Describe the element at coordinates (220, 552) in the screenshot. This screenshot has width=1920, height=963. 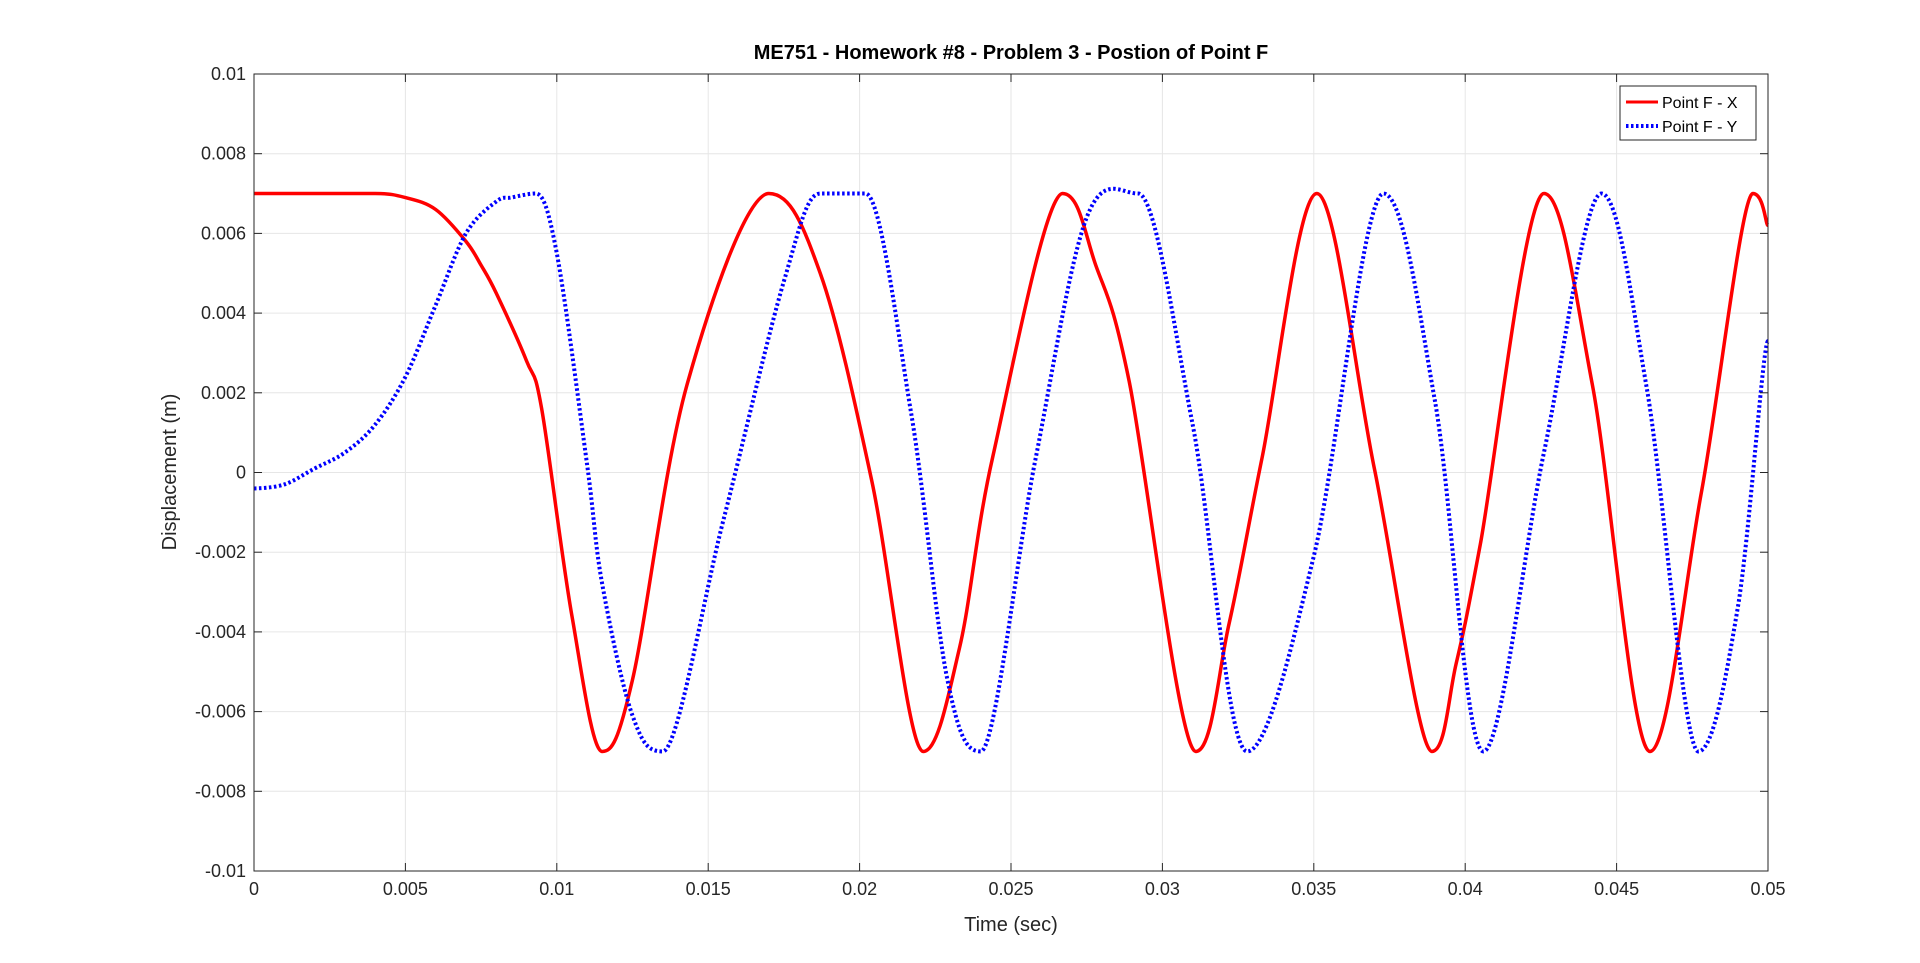
I see `y-tick-label: -0.002` at that location.